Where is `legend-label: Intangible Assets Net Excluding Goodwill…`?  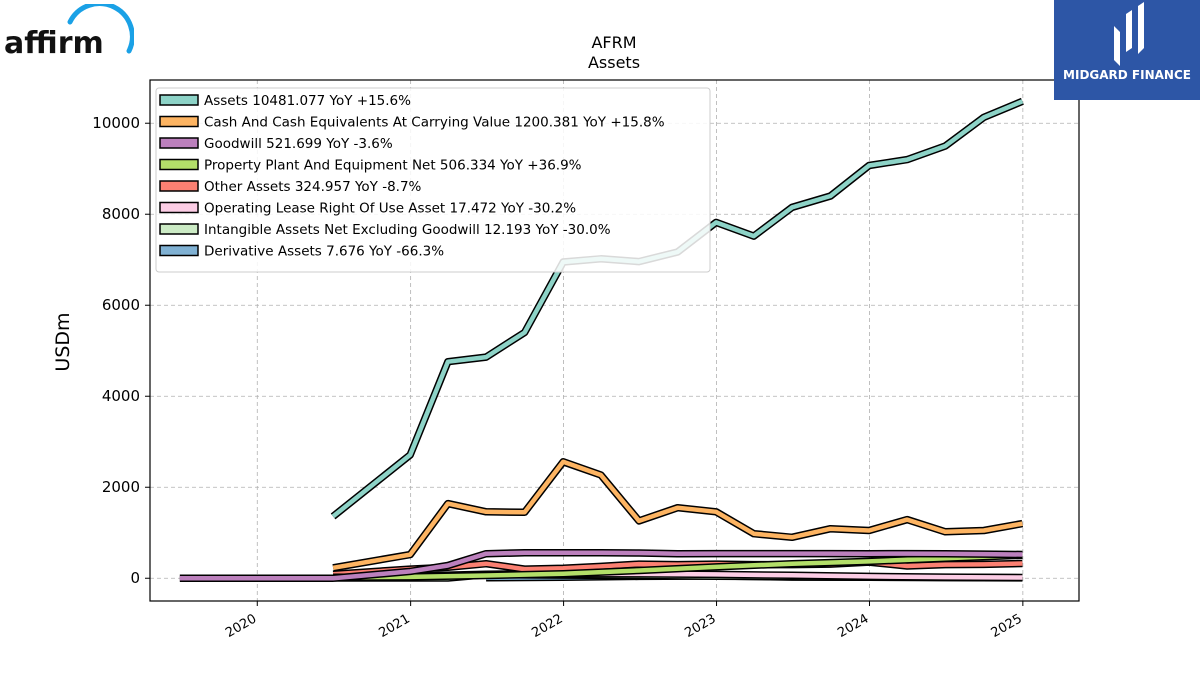 legend-label: Intangible Assets Net Excluding Goodwill… is located at coordinates (407, 230).